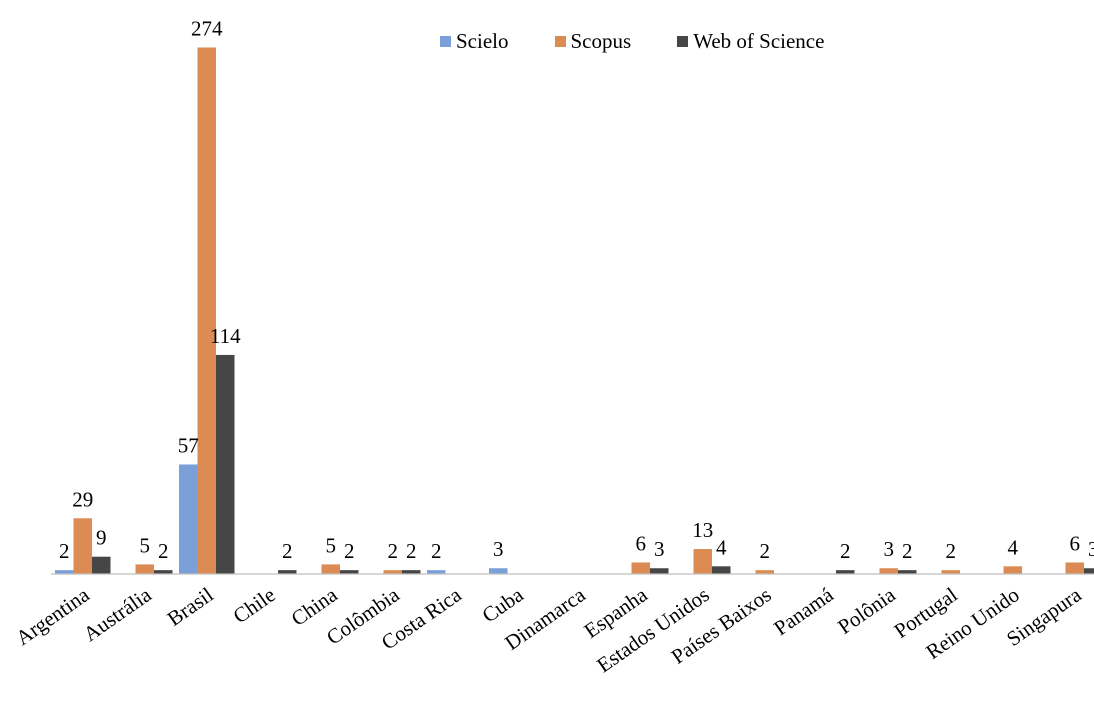 This screenshot has height=712, width=1094. What do you see at coordinates (436, 572) in the screenshot?
I see `bar-costa-rica-scielo` at bounding box center [436, 572].